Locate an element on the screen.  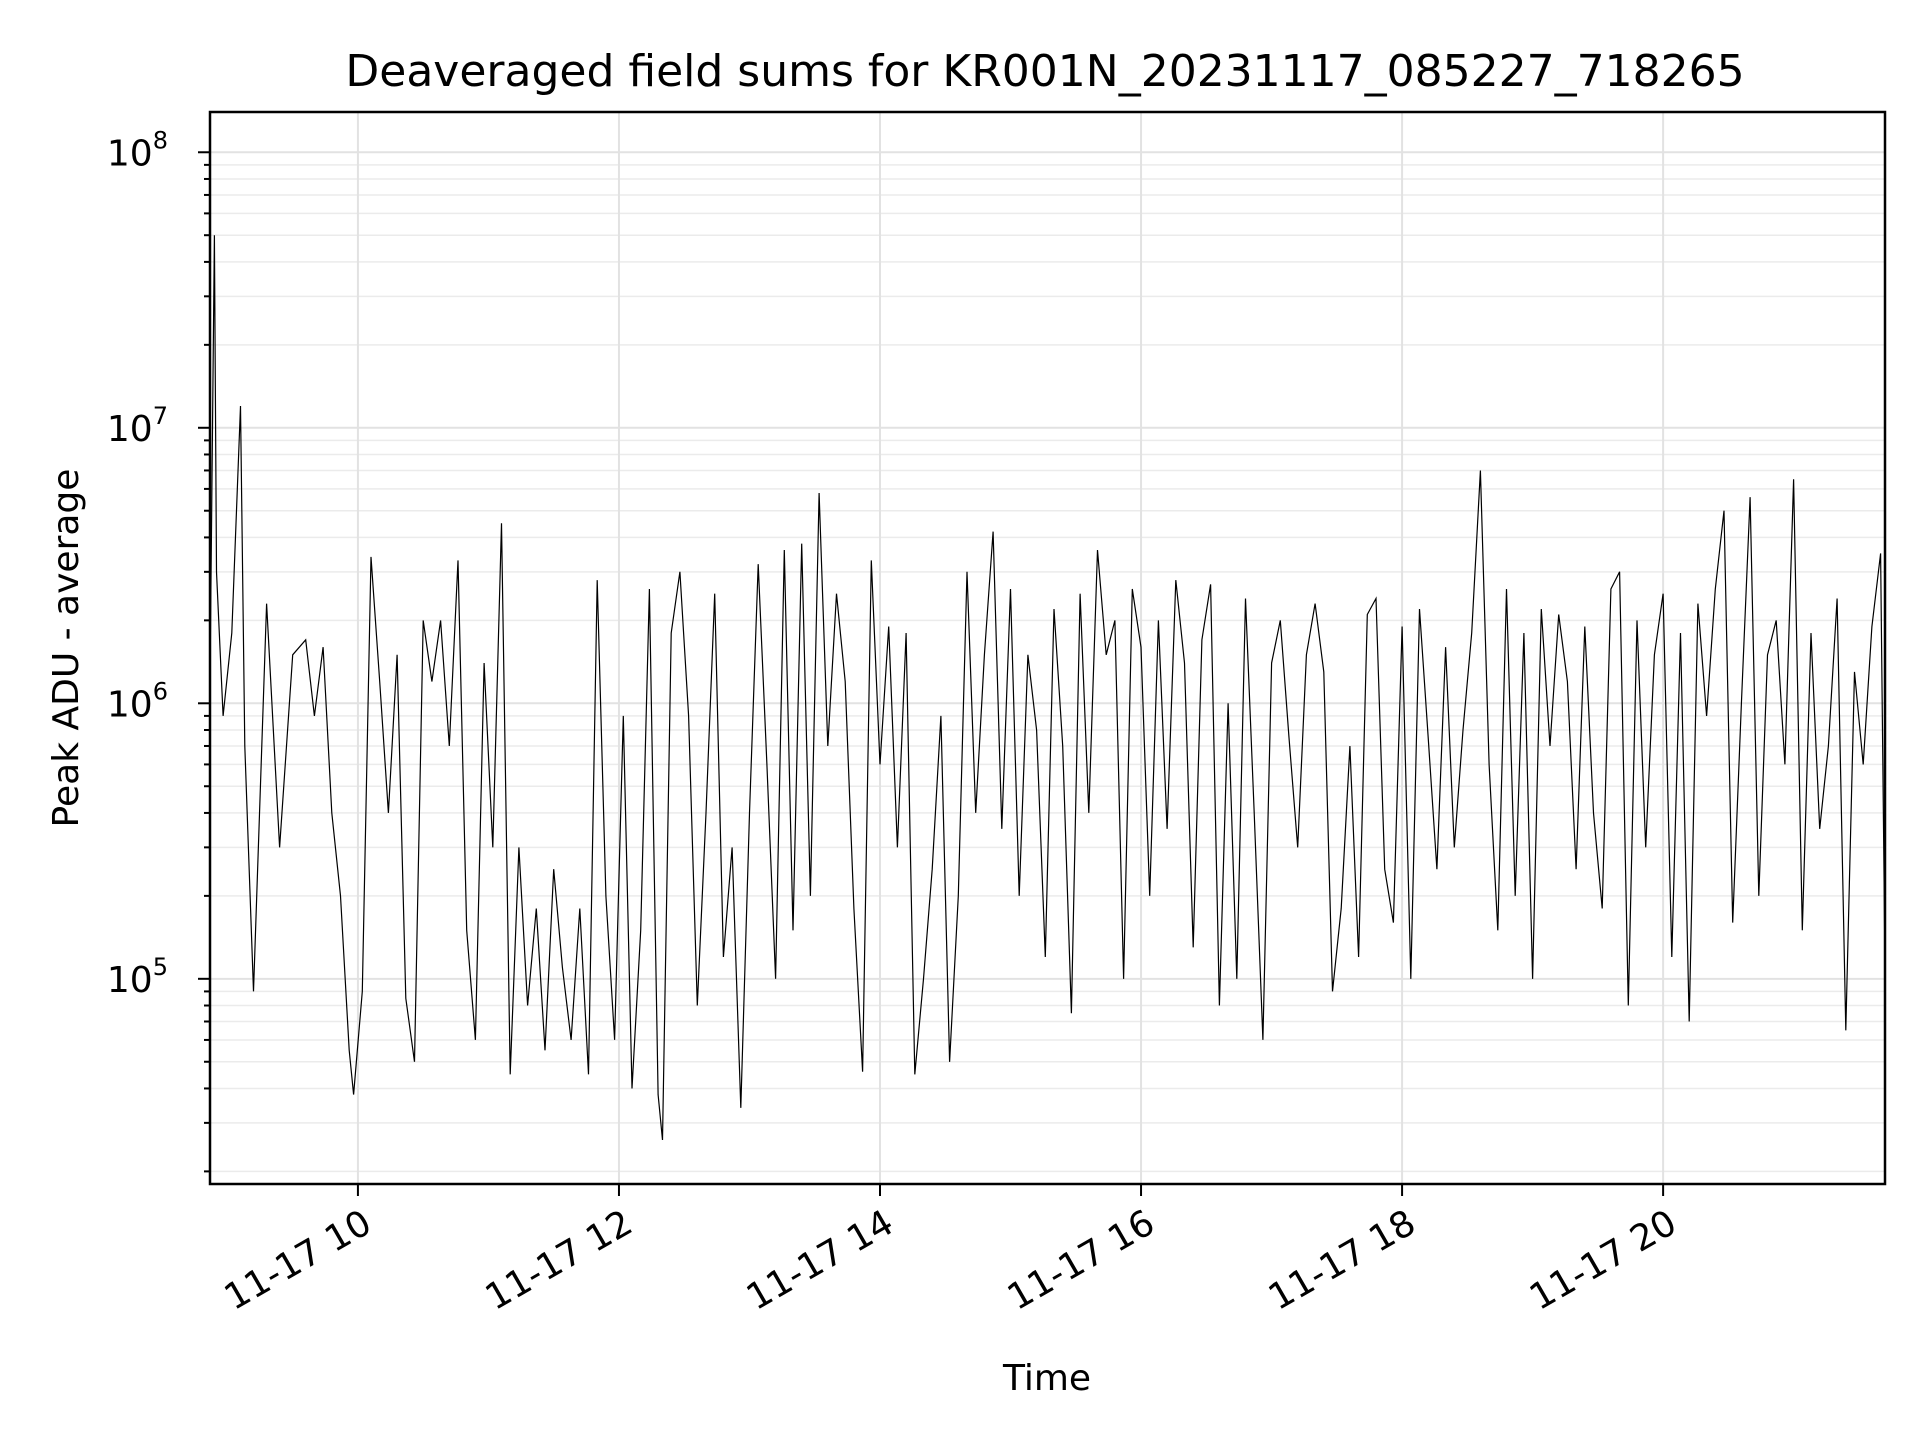
y-tick-label: 10⁶ is located at coordinates (137, 701).